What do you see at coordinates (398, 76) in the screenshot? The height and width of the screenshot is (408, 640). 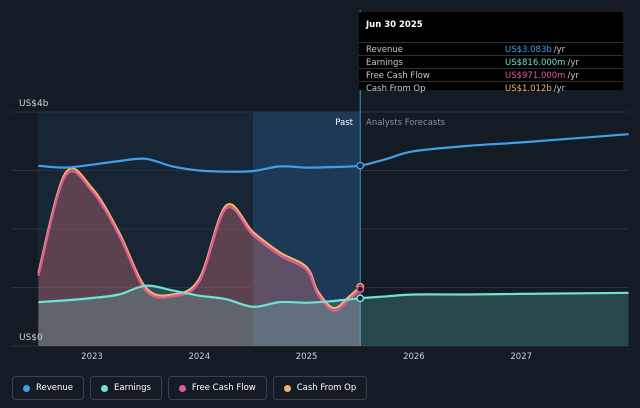 I see `tooltip-label: Free Cash Flow` at bounding box center [398, 76].